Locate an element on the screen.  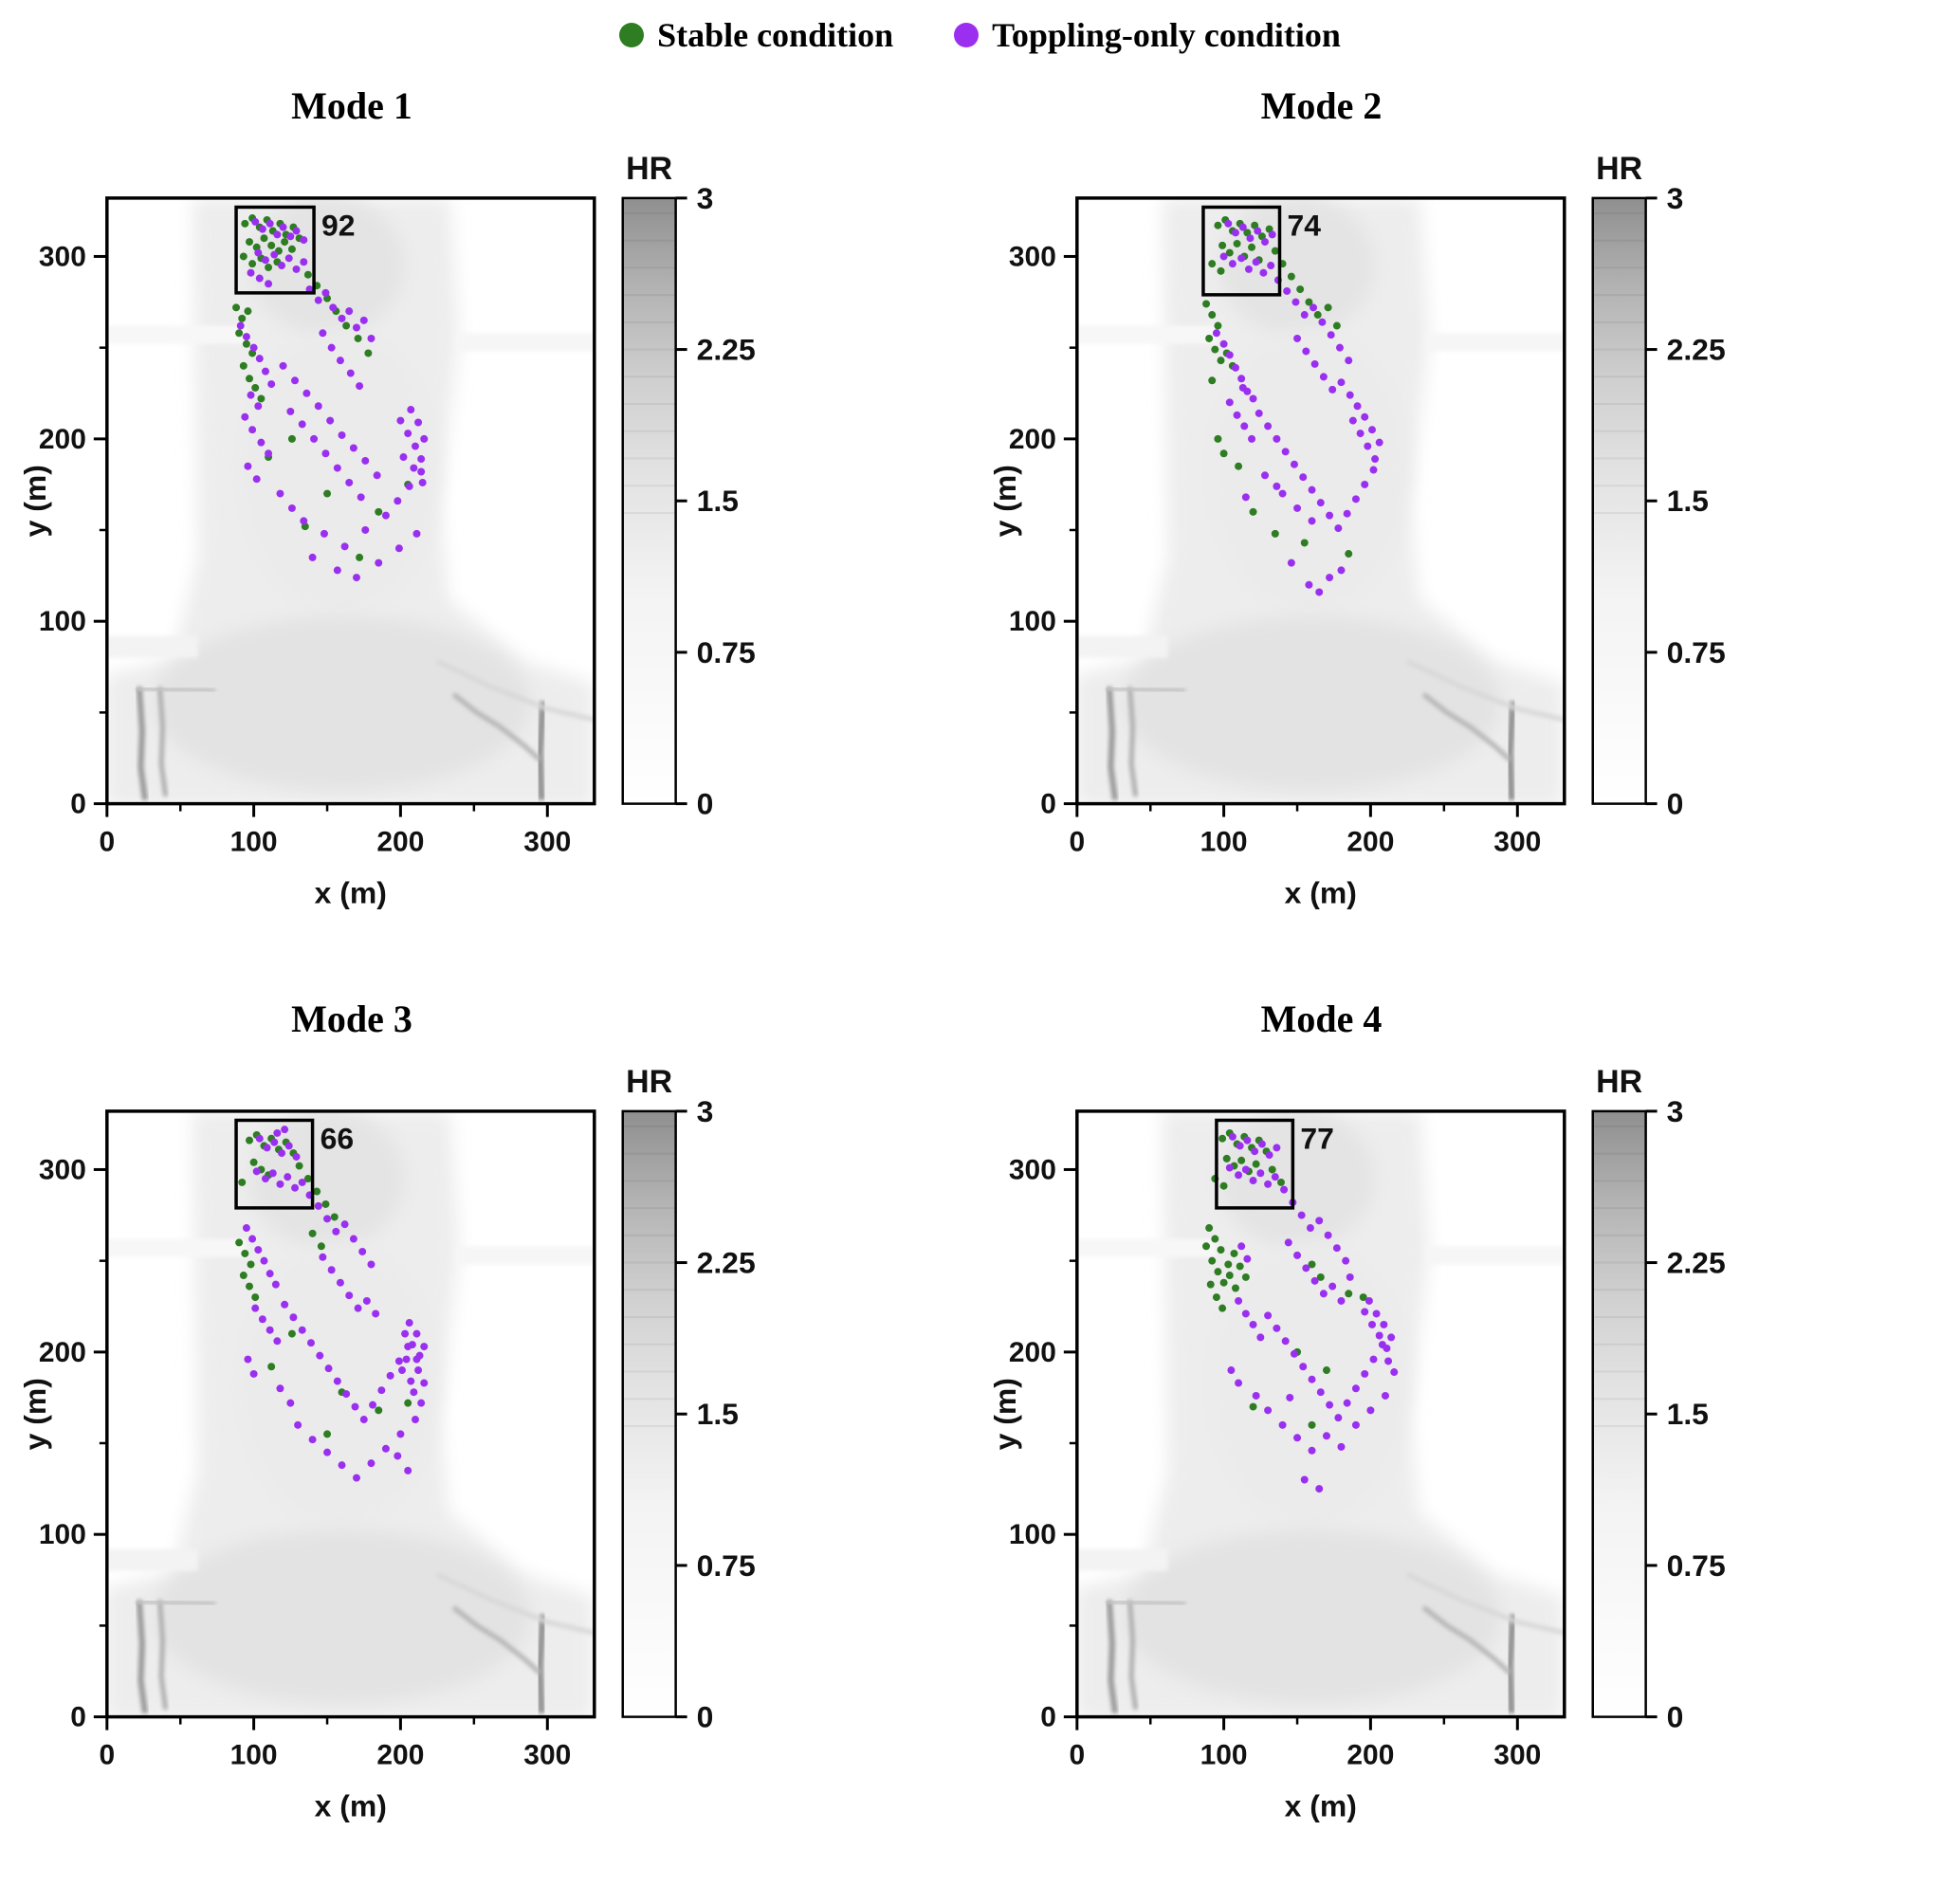
legend-item-toppling: Toppling-only condition is located at coordinates (1147, 35).